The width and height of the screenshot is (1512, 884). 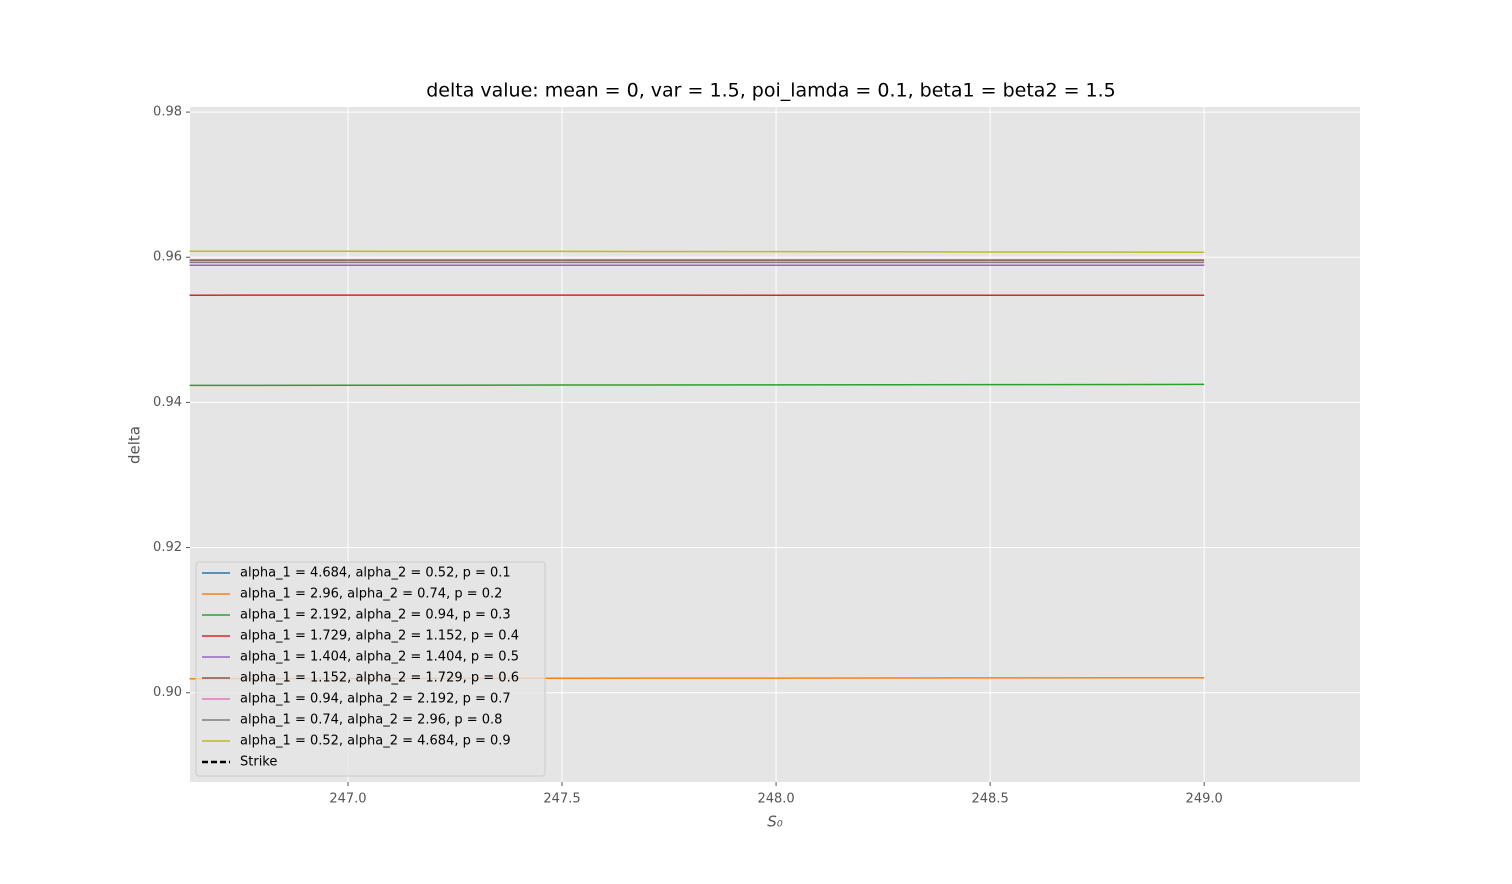 What do you see at coordinates (775, 799) in the screenshot?
I see `x-tick-label: 248.0` at bounding box center [775, 799].